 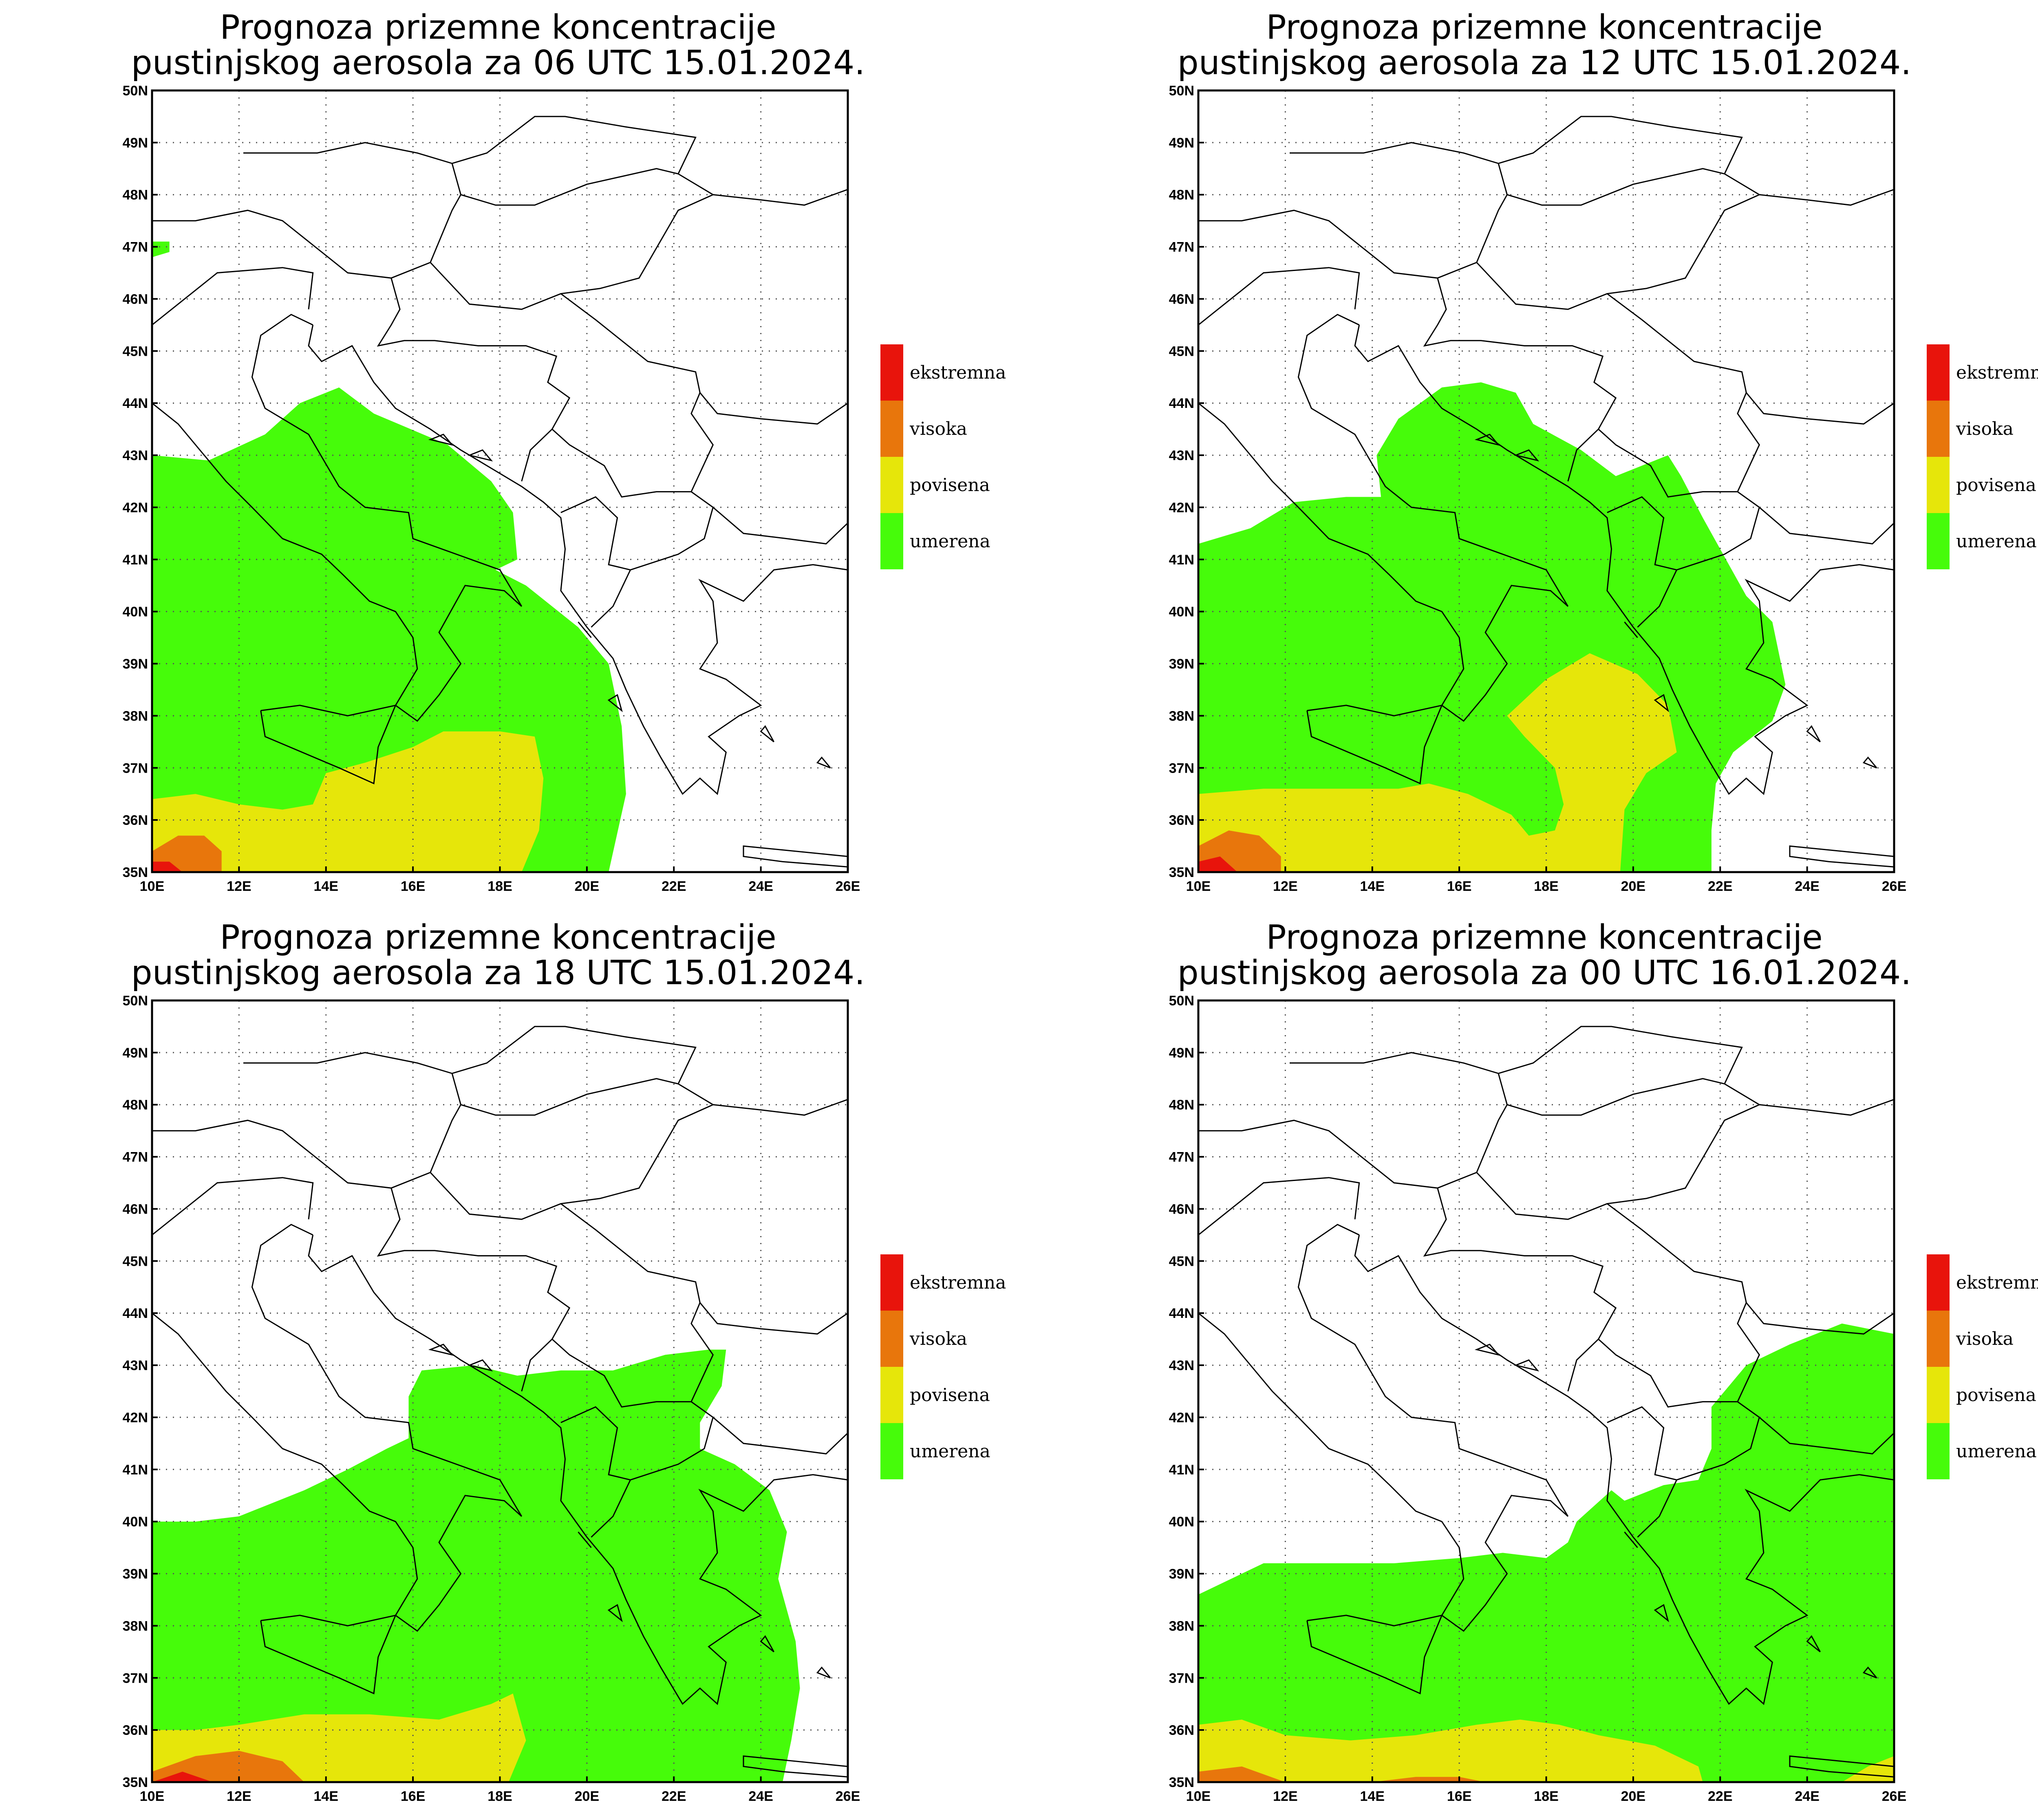 What do you see at coordinates (136, 299) in the screenshot?
I see `lat-tick-label: 46N` at bounding box center [136, 299].